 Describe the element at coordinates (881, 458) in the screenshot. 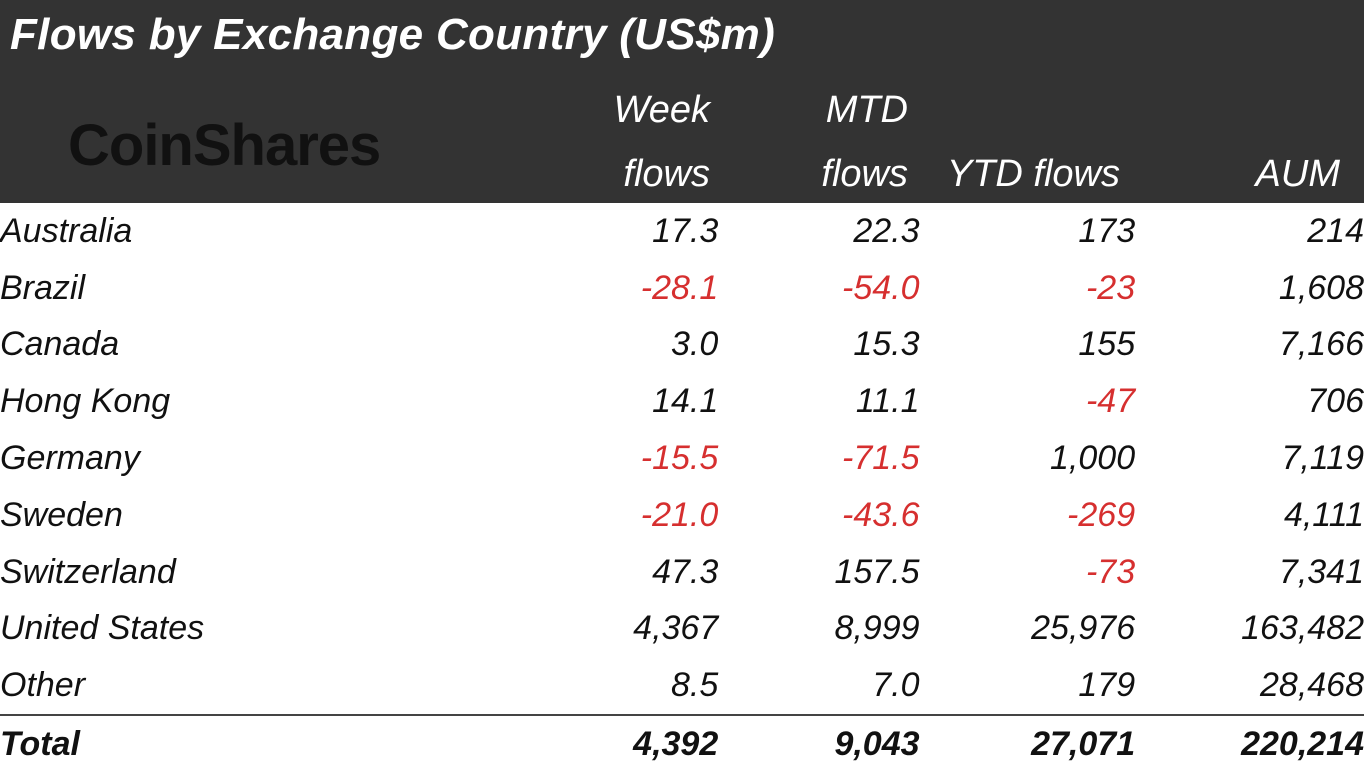

I see `mtd-cell: -71.5` at that location.